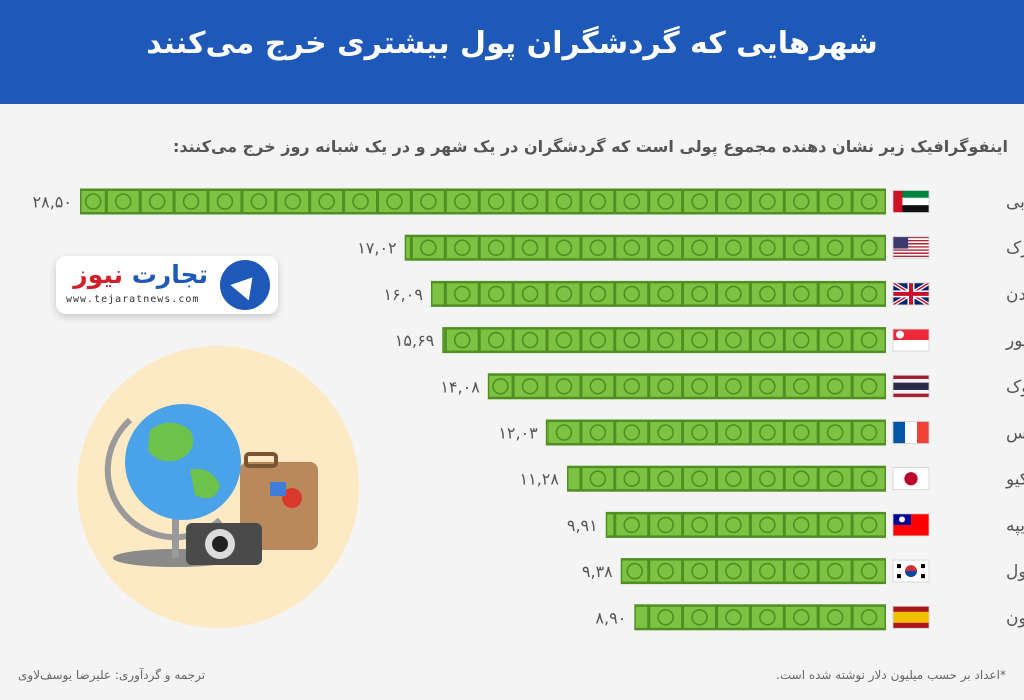  What do you see at coordinates (597, 571) in the screenshot?
I see `value-label: ۹,۳۸` at bounding box center [597, 571].